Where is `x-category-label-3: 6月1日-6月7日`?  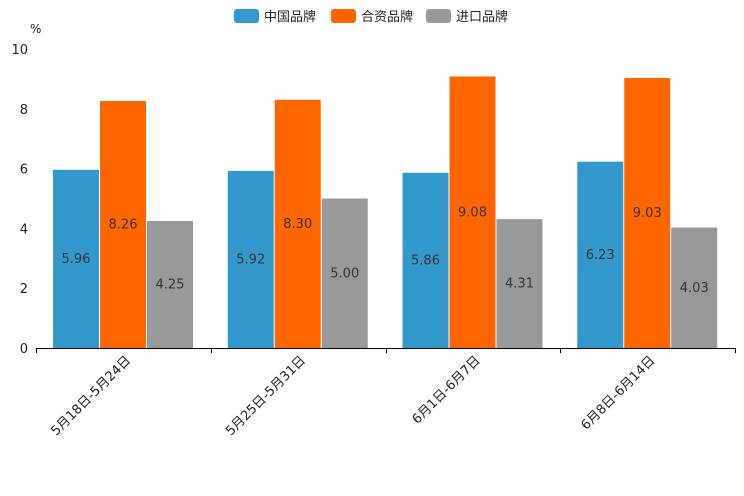
x-category-label-3: 6月1日-6月7日 is located at coordinates (447, 390).